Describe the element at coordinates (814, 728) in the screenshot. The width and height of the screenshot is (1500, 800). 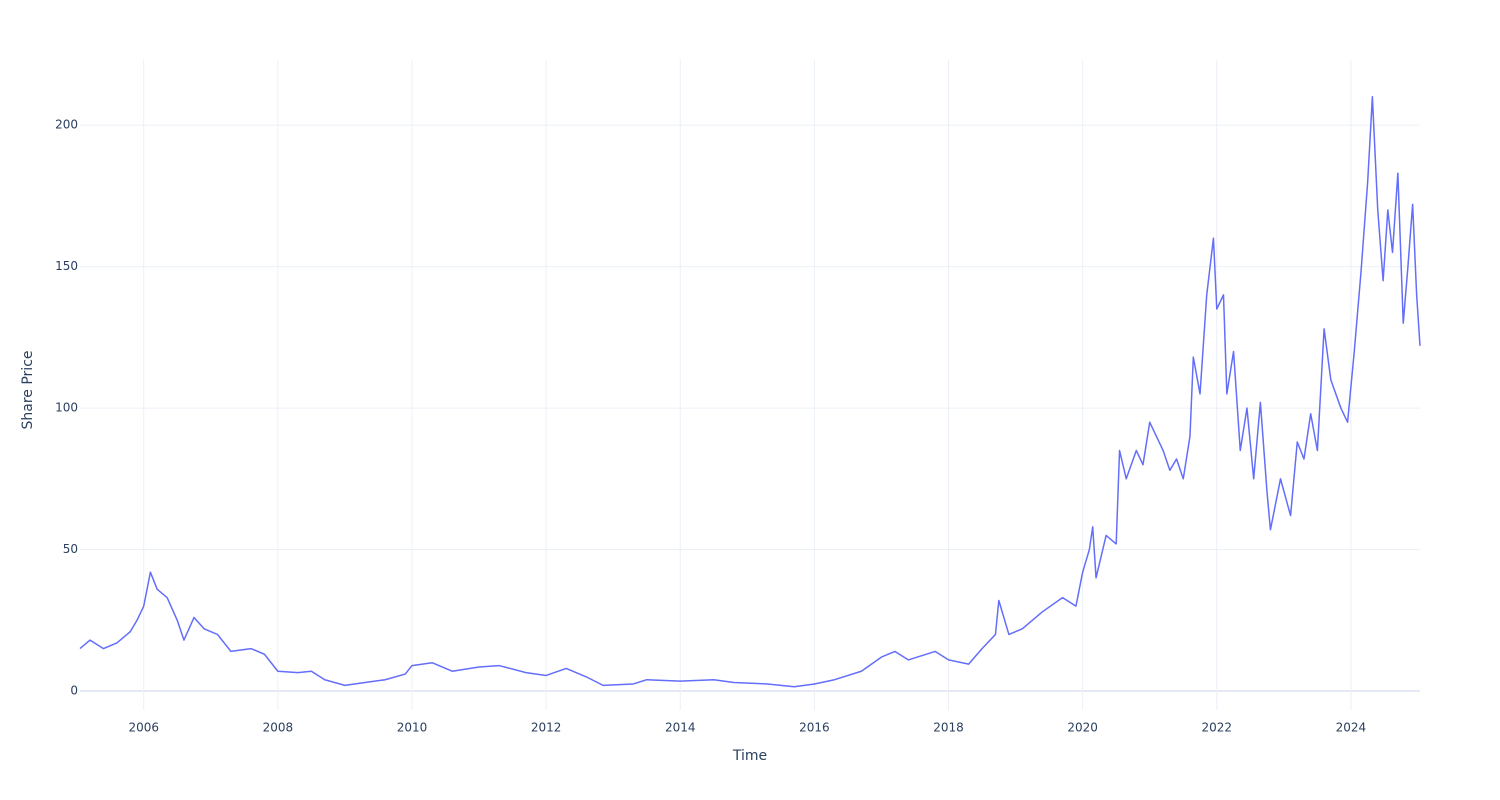
I see `x-tick-label: 2016` at that location.